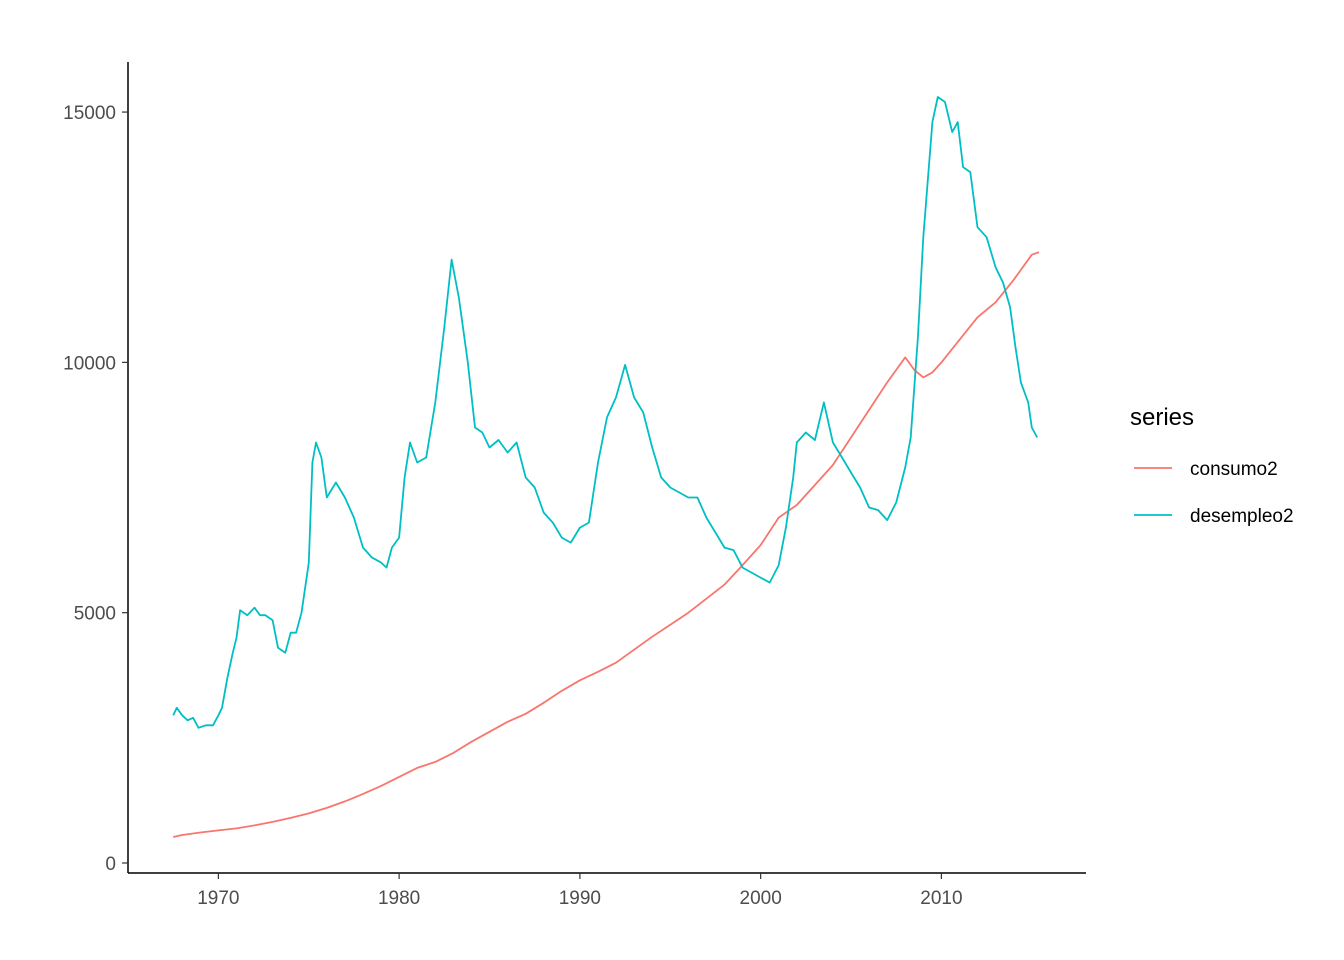  I want to click on y-tick-label: 5000, so click(95, 614).